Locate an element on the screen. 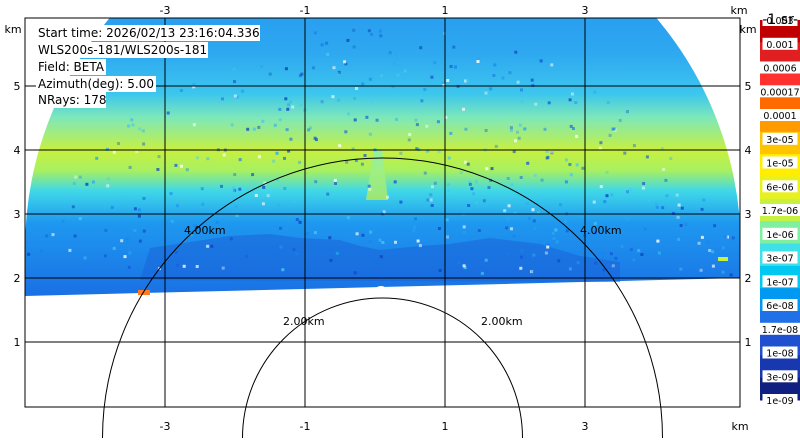  ring-label-outer-right: 4.00km is located at coordinates (601, 230).